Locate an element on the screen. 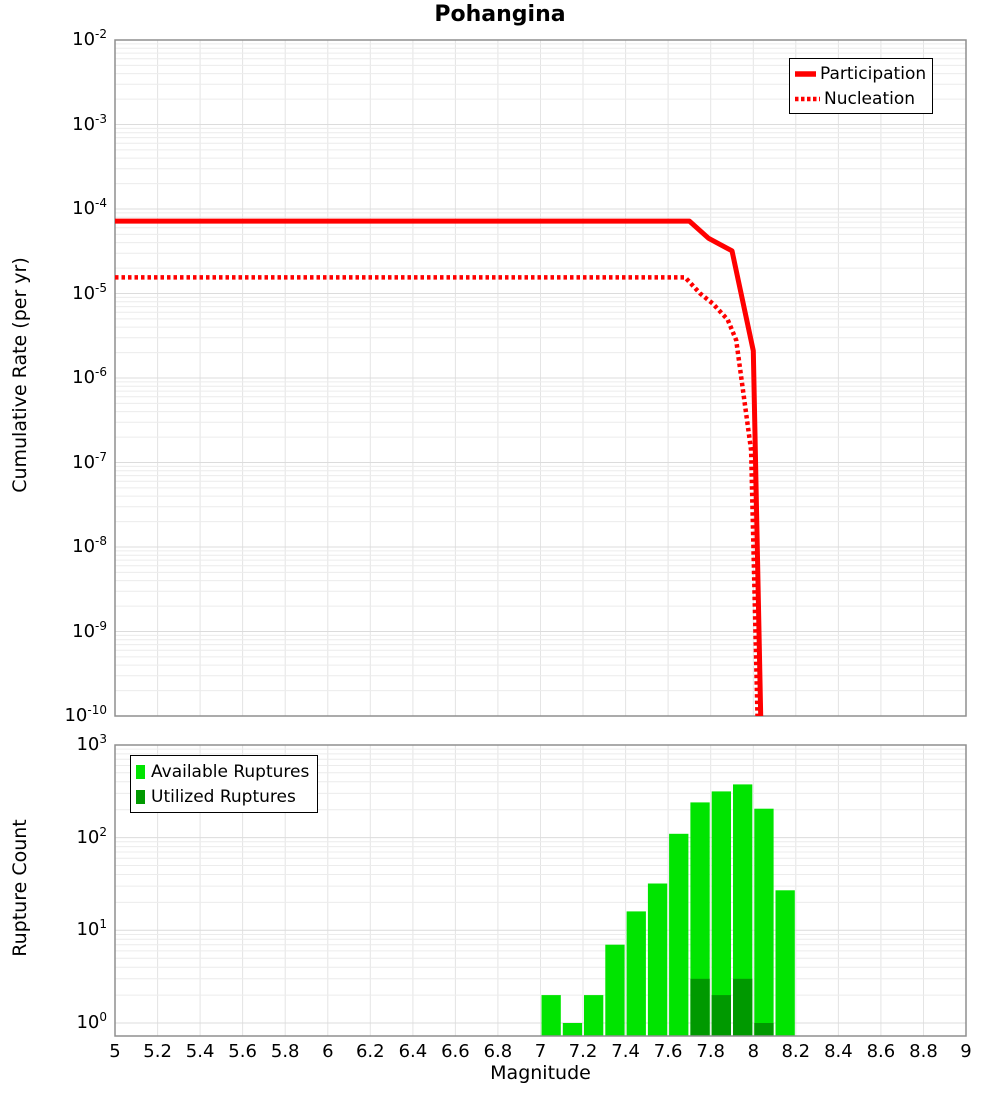 The height and width of the screenshot is (1100, 1000). legend-label-nucleation: Nucleation is located at coordinates (870, 98).